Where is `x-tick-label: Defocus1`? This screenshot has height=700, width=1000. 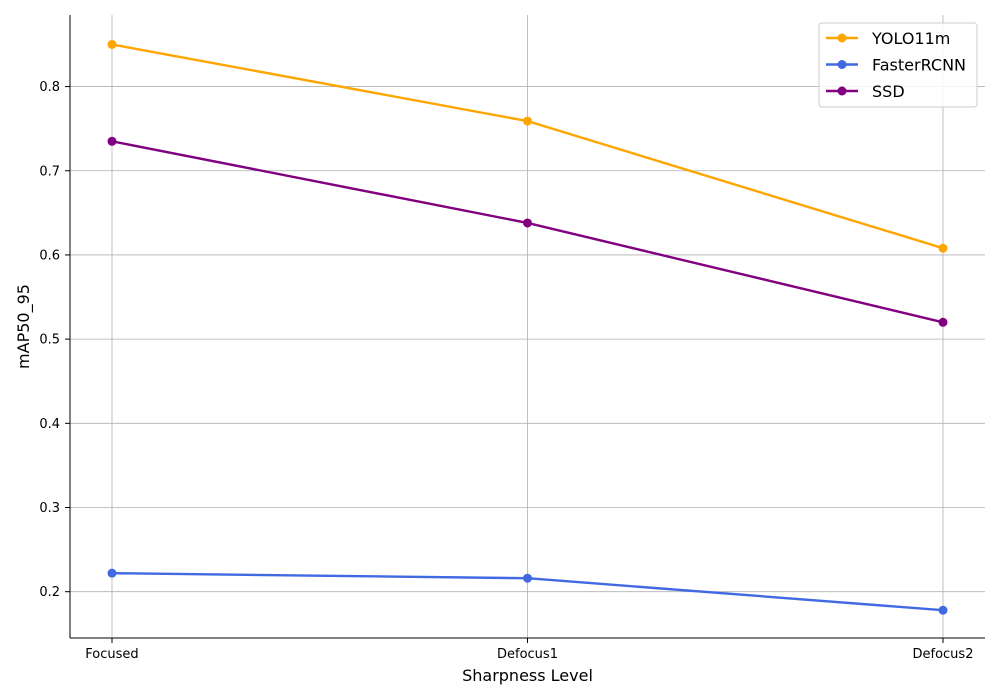 x-tick-label: Defocus1 is located at coordinates (527, 654).